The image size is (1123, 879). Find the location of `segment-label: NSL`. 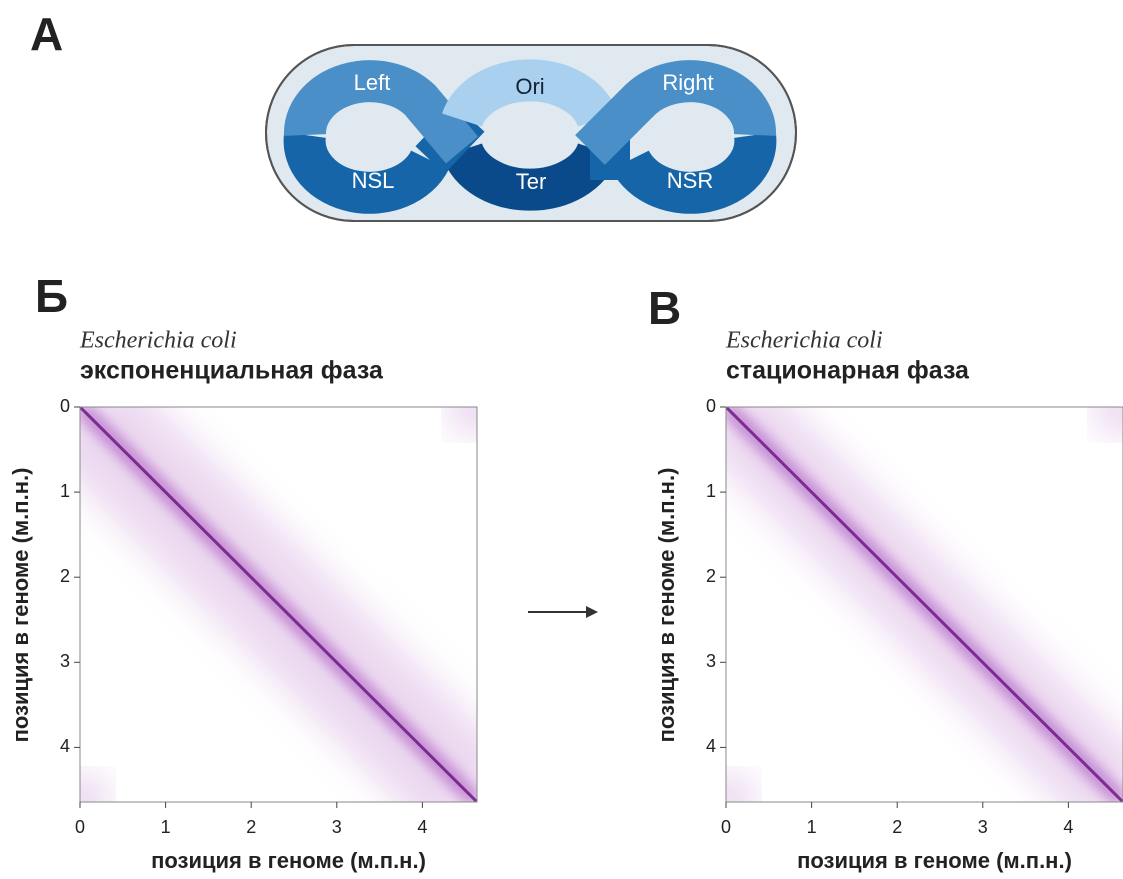

segment-label: NSL is located at coordinates (373, 180).